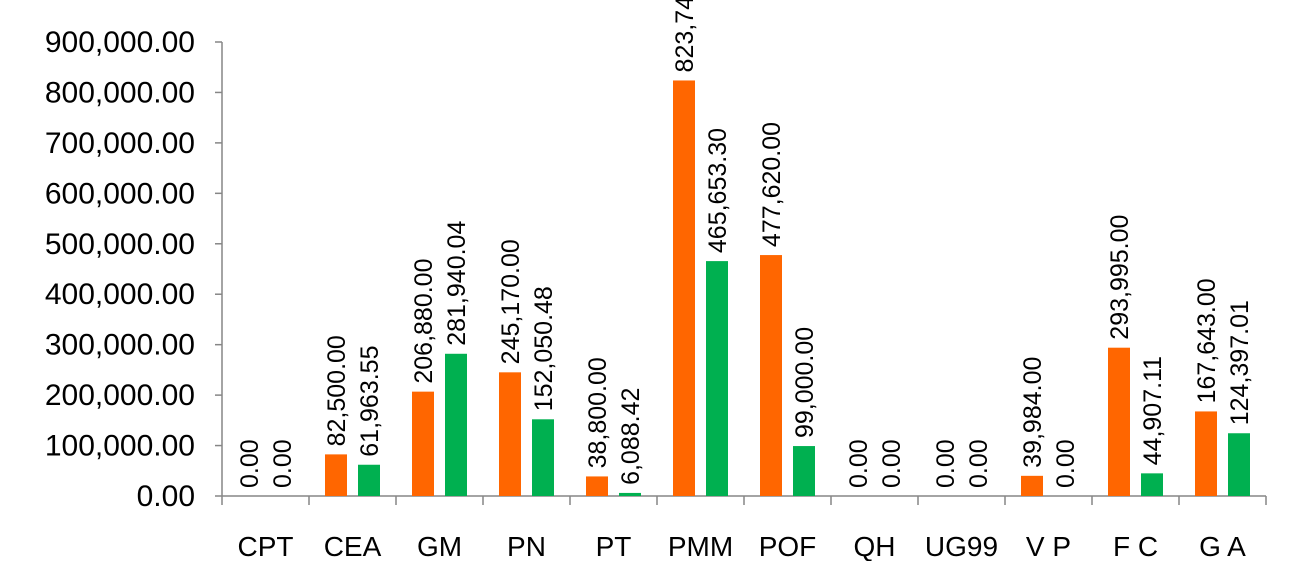 This screenshot has height=561, width=1299. Describe the element at coordinates (337, 390) in the screenshot. I see `data-label: 82,500.00` at that location.